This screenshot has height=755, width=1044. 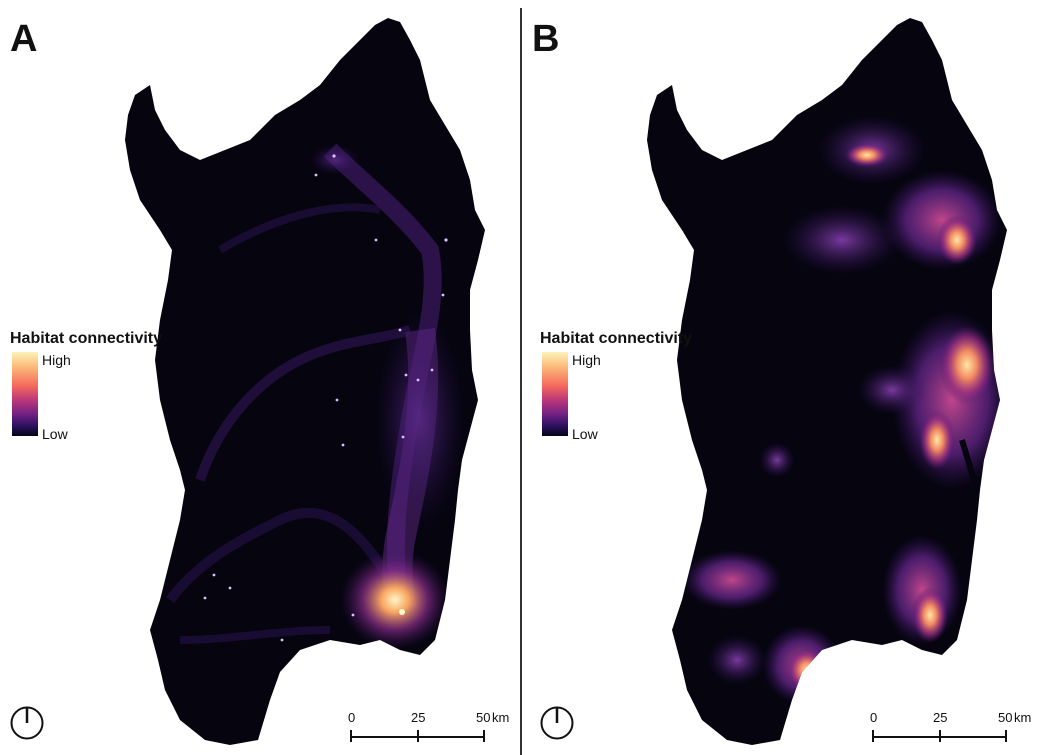 I want to click on panel-label: A, so click(x=23, y=39).